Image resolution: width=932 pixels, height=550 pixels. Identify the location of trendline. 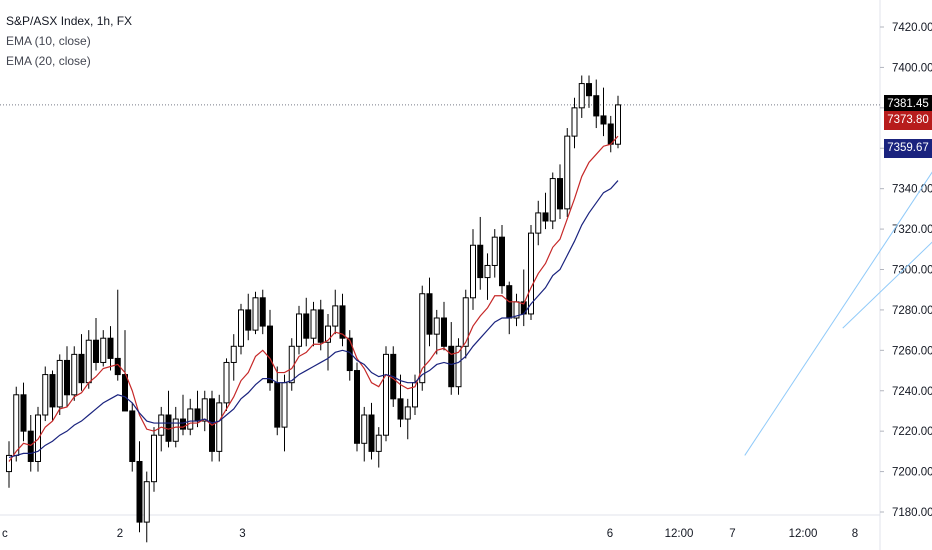
(887, 164).